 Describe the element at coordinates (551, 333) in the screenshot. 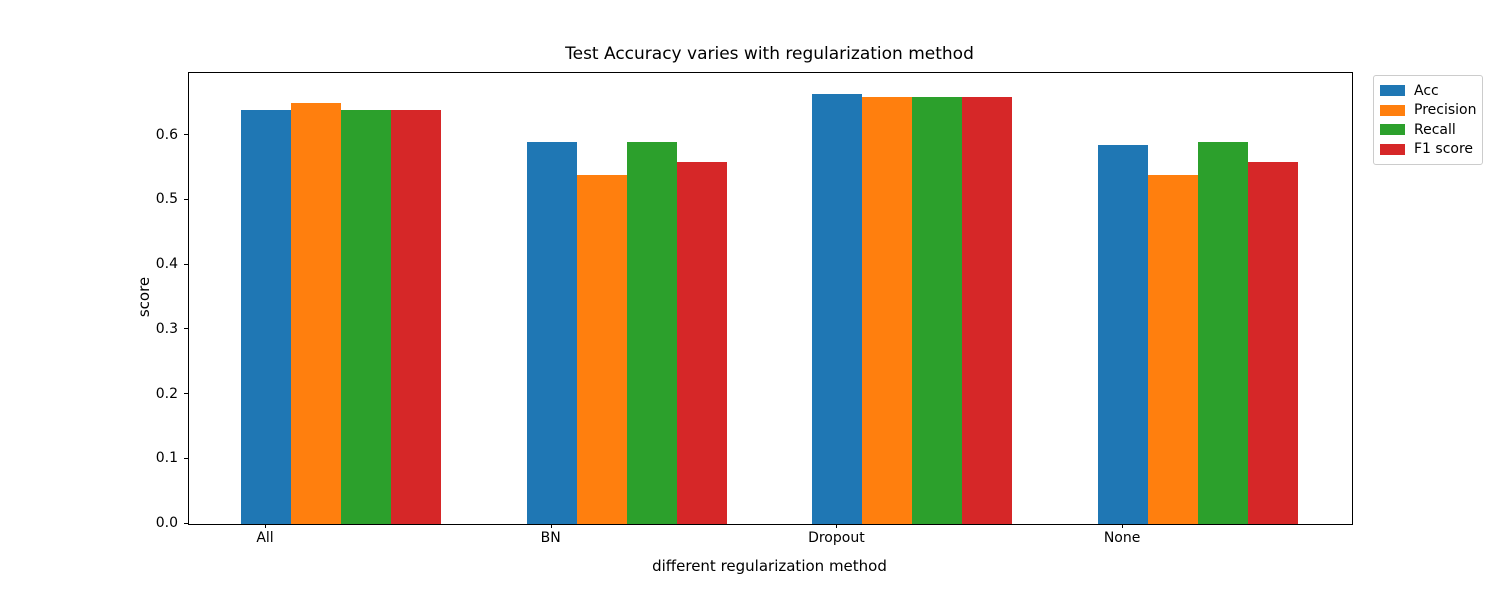

I see `bar-acc-bn` at that location.